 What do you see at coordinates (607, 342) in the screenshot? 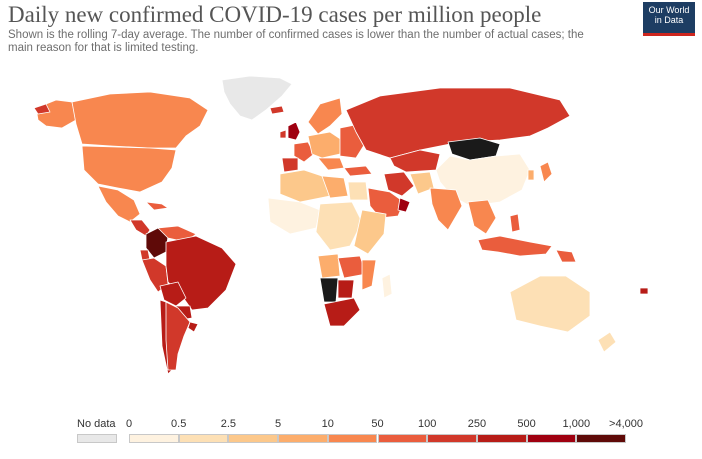
I see `region-new-zealand` at bounding box center [607, 342].